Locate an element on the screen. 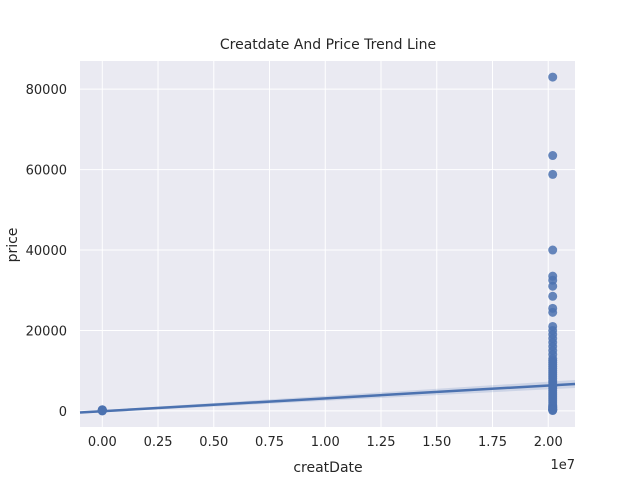 This screenshot has width=640, height=480. x-tick-label: 0.25 is located at coordinates (158, 442).